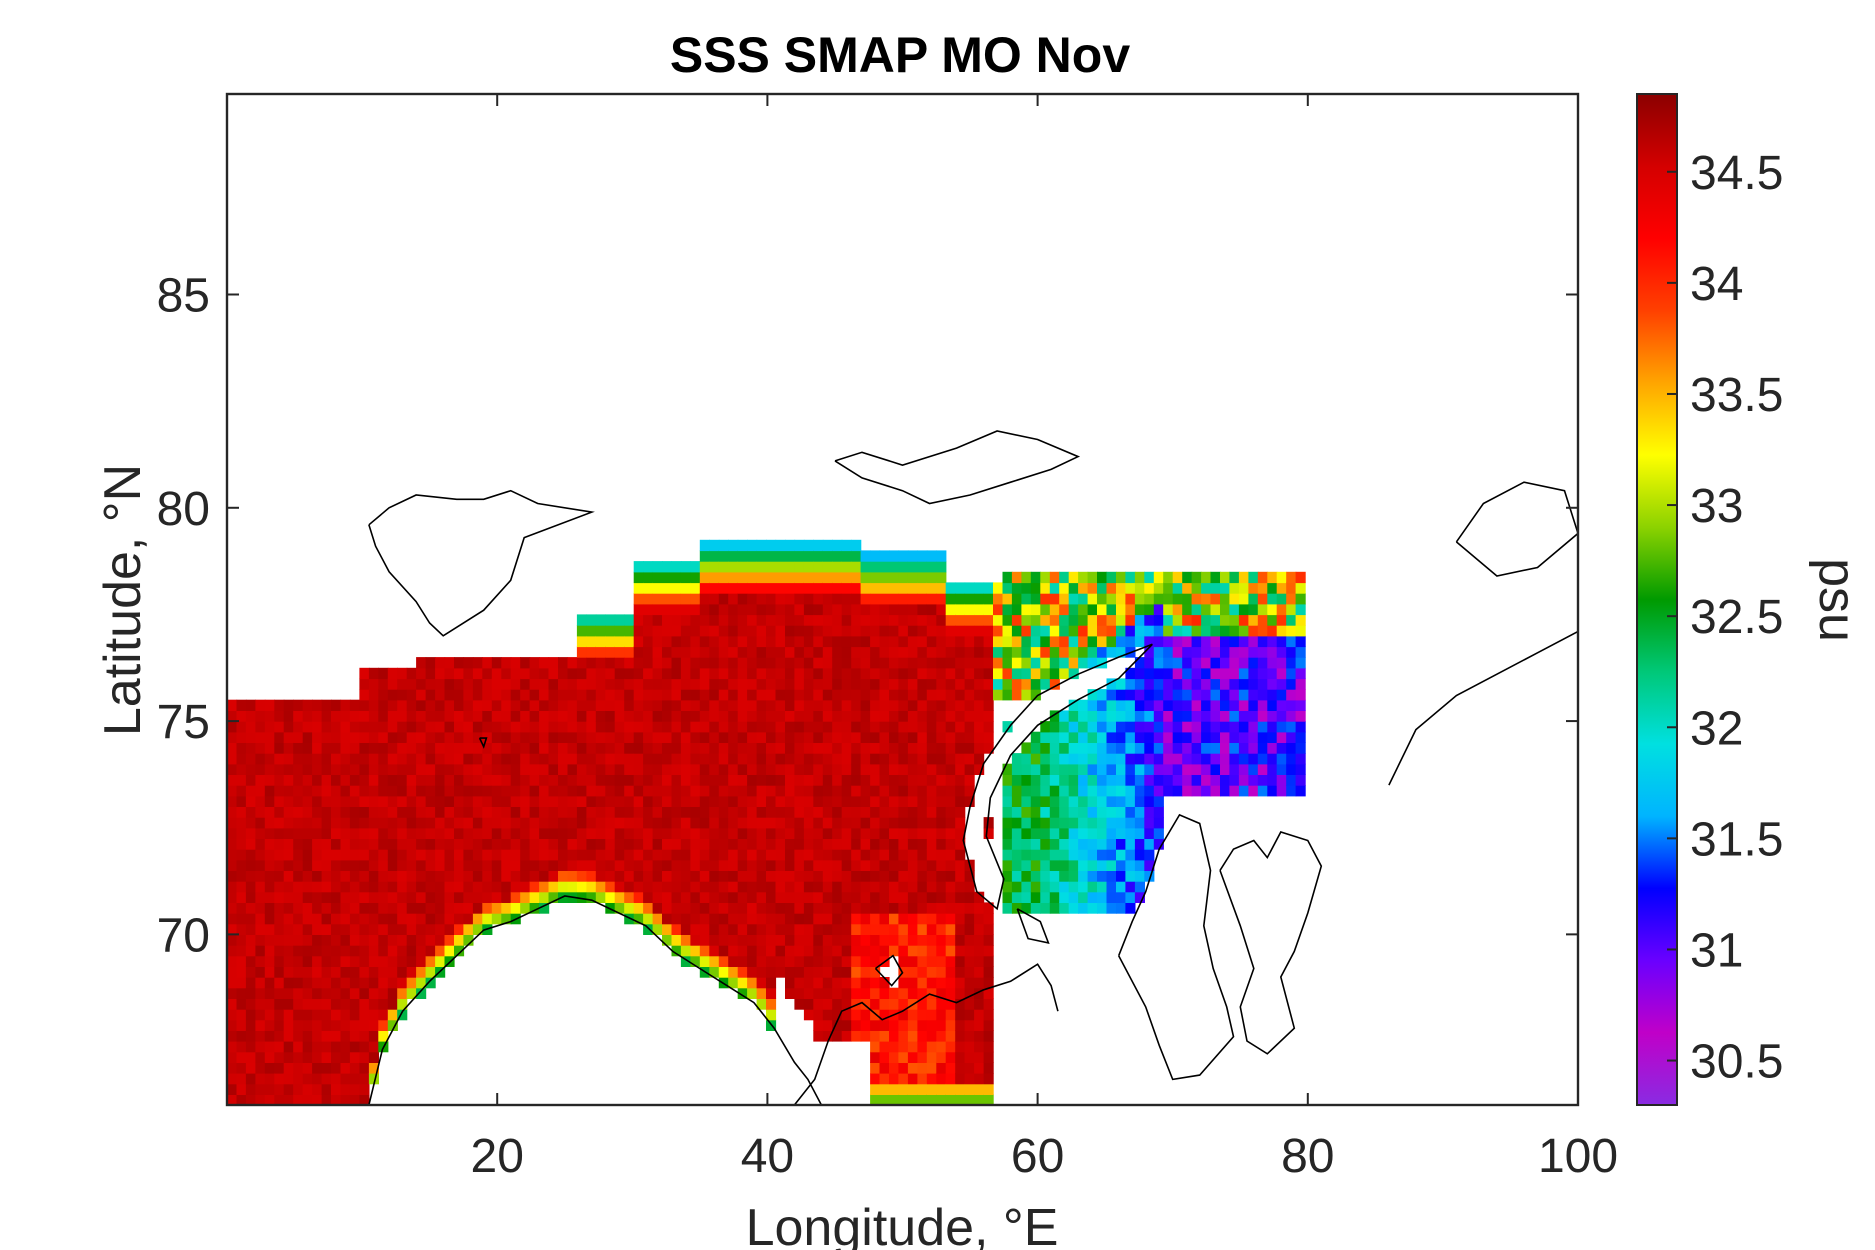 The image size is (1875, 1250). What do you see at coordinates (1716, 506) in the screenshot?
I see `colorbar-tick-label: 33` at bounding box center [1716, 506].